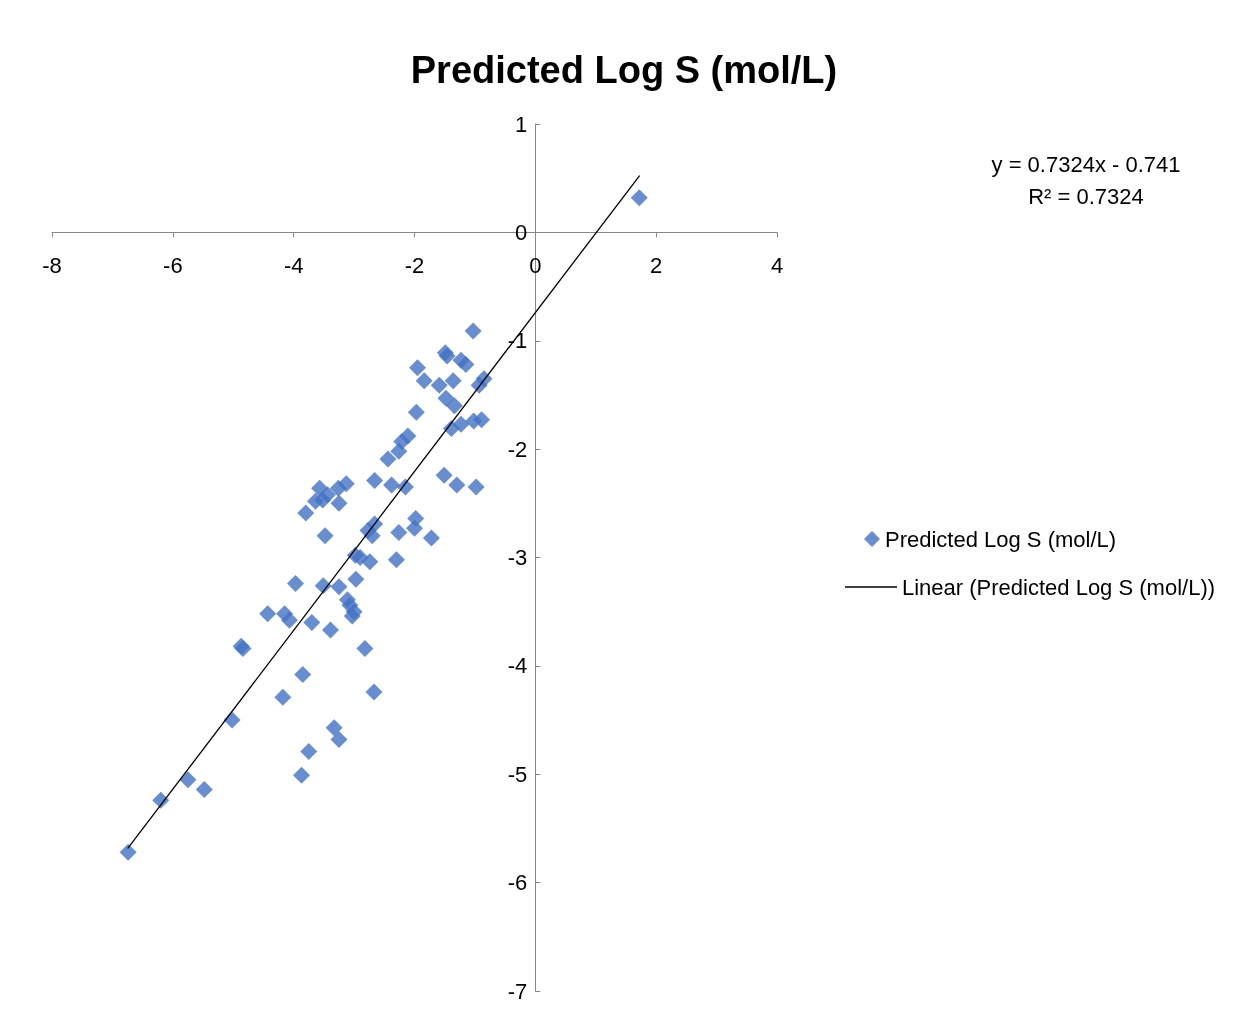  What do you see at coordinates (624, 70) in the screenshot?
I see `chart-title: Predicted Log S (mol/L)` at bounding box center [624, 70].